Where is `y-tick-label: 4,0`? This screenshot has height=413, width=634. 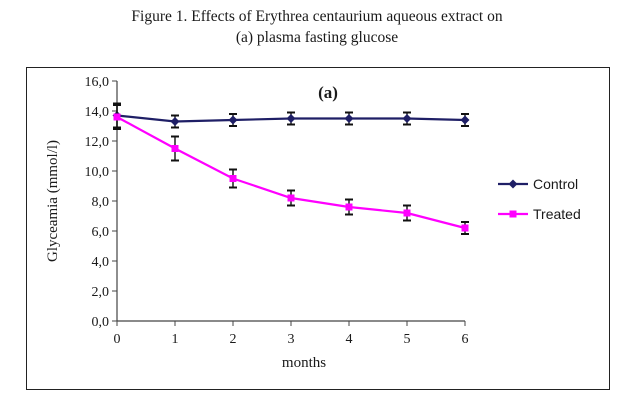 y-tick-label: 4,0 is located at coordinates (101, 262).